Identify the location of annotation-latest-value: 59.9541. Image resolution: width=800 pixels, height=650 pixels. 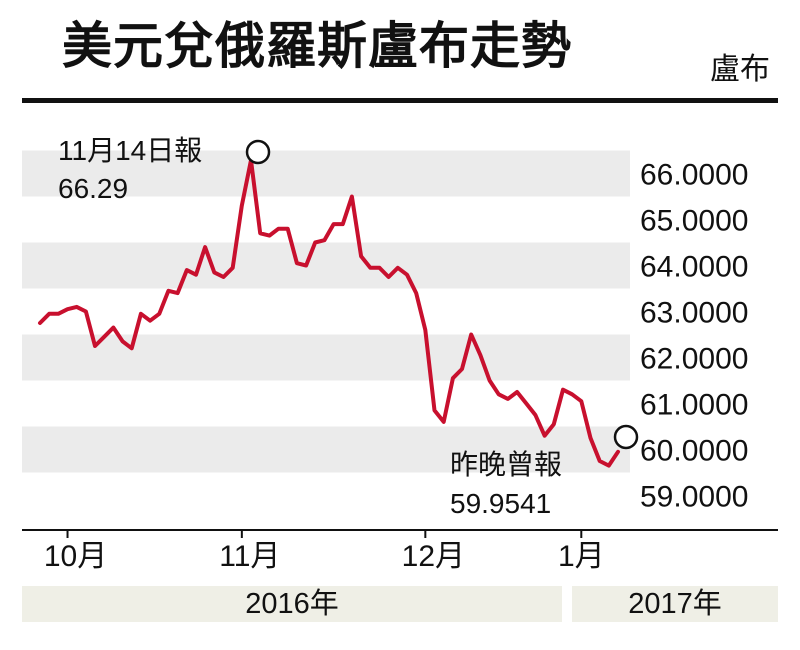
(500, 503).